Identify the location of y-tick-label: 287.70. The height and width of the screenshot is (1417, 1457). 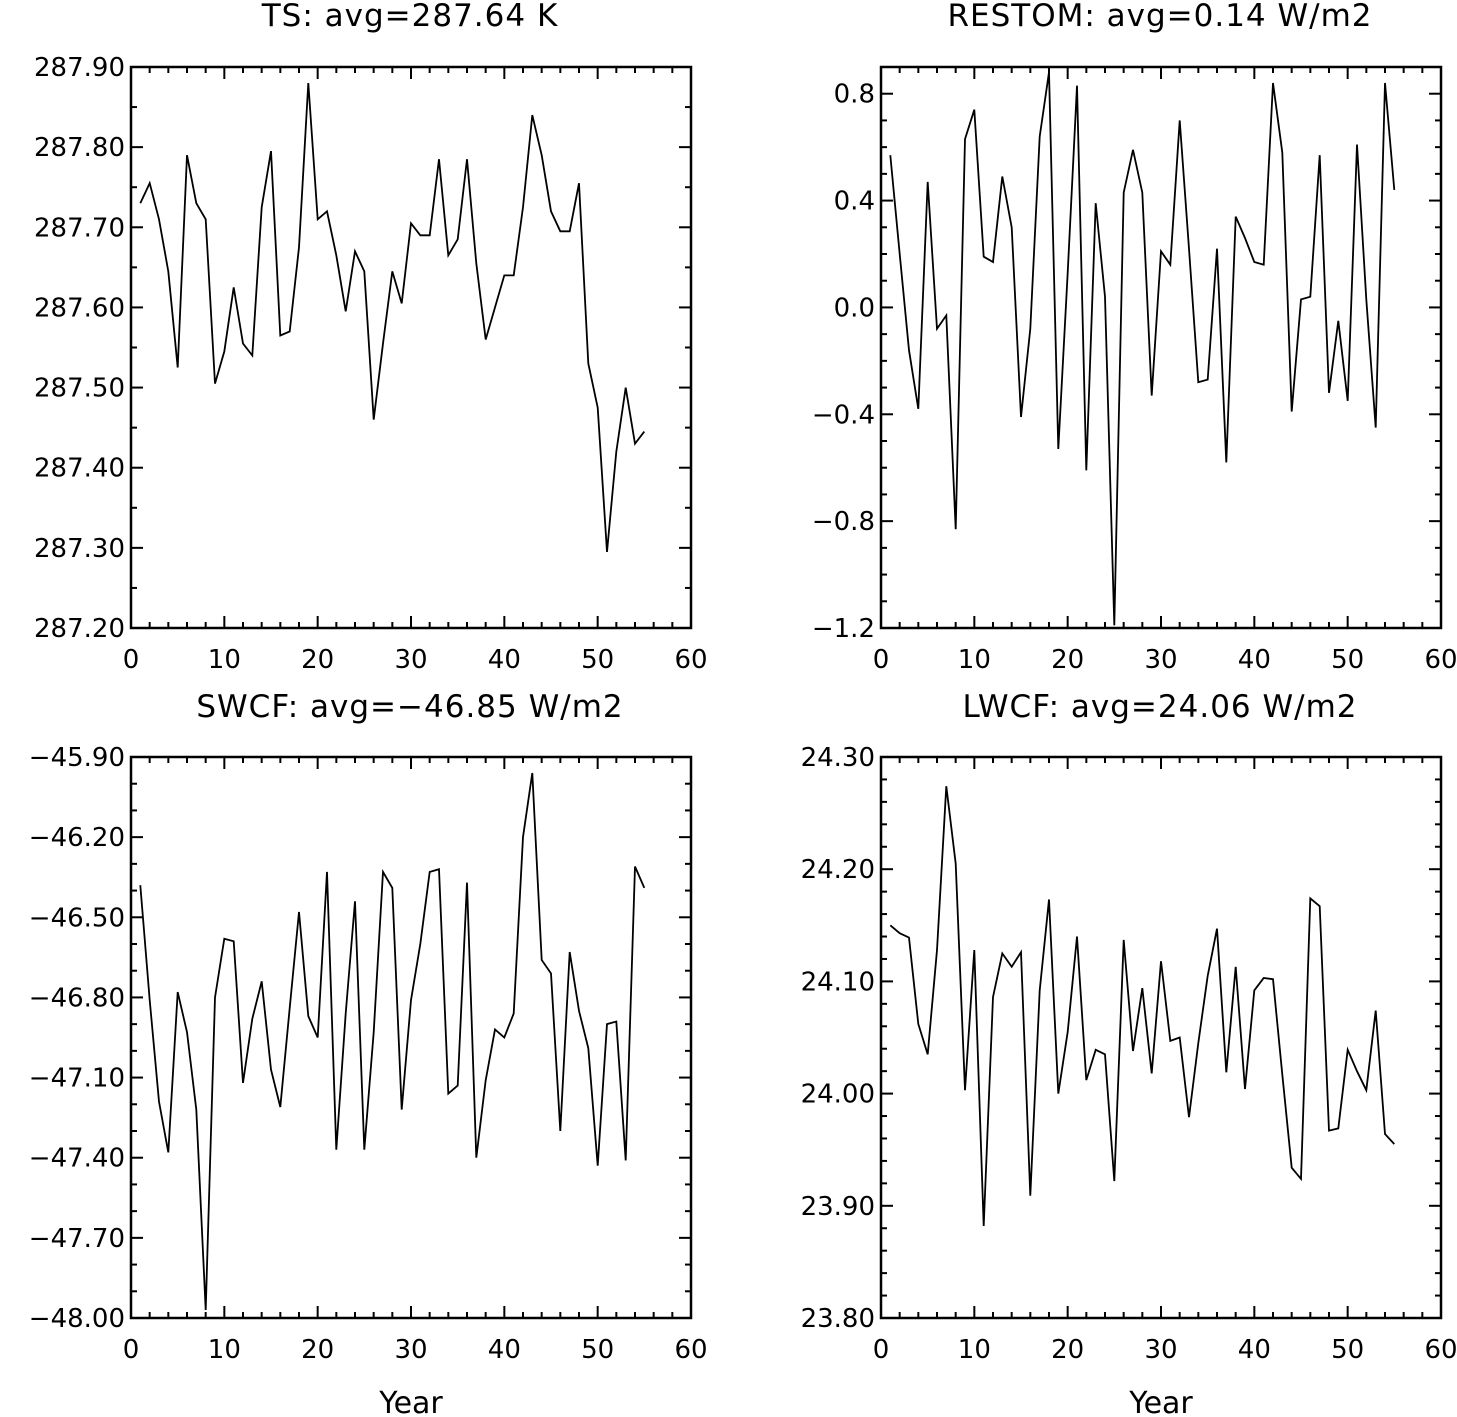
(79, 228).